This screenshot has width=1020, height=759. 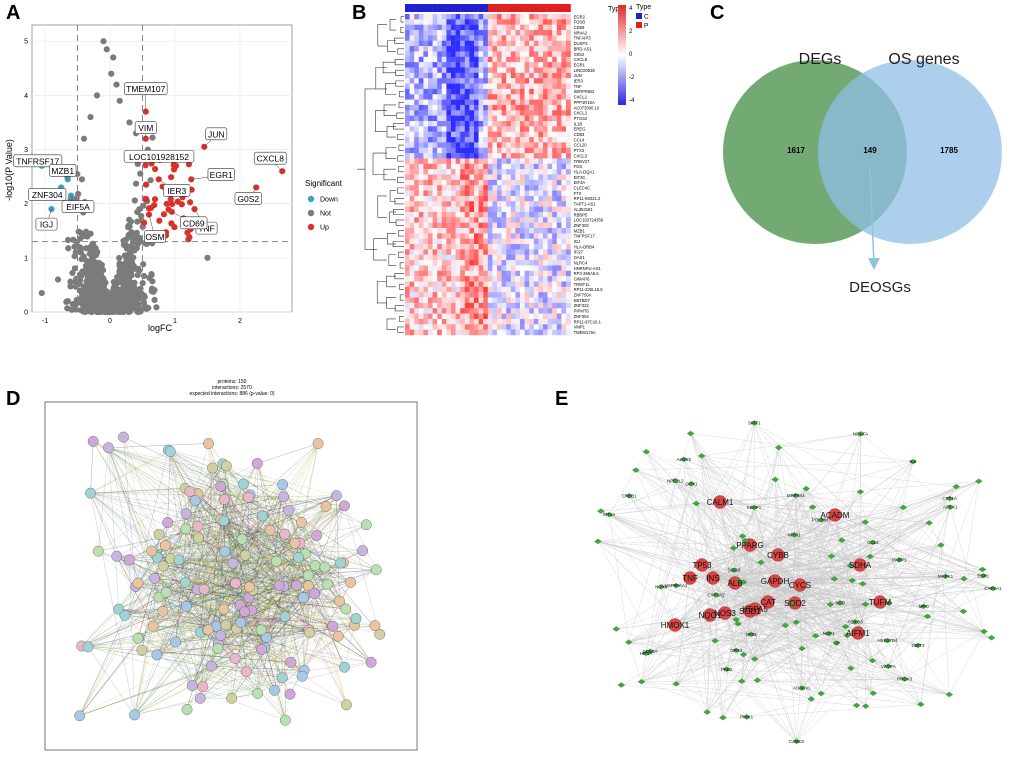 I want to click on heatmap-type-cell, so click(x=490, y=8).